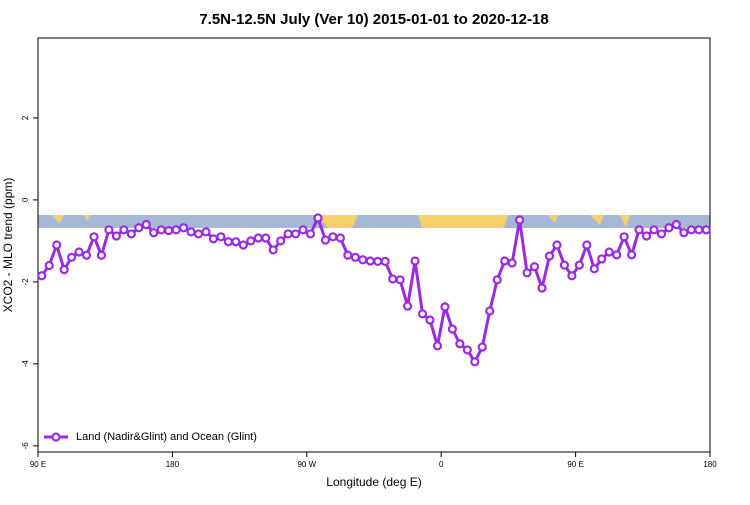 Image resolution: width=750 pixels, height=505 pixels. I want to click on legend-marker, so click(56, 437).